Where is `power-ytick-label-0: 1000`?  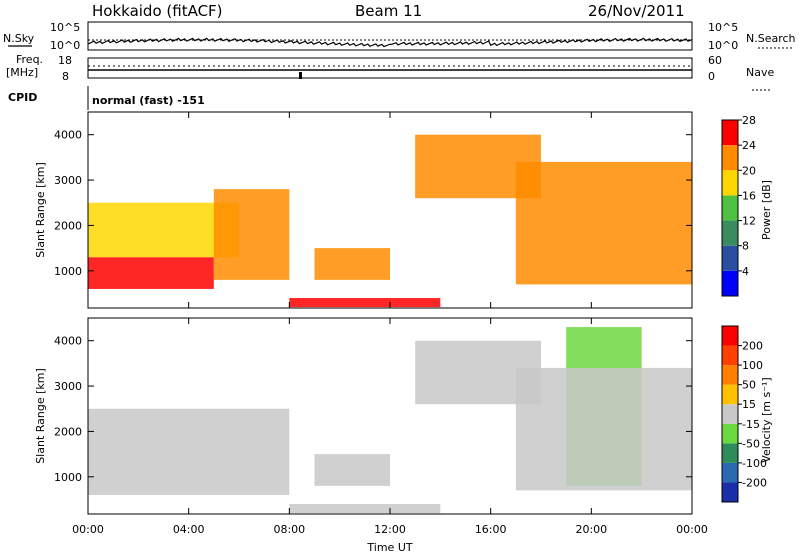
power-ytick-label-0: 1000 is located at coordinates (68, 271).